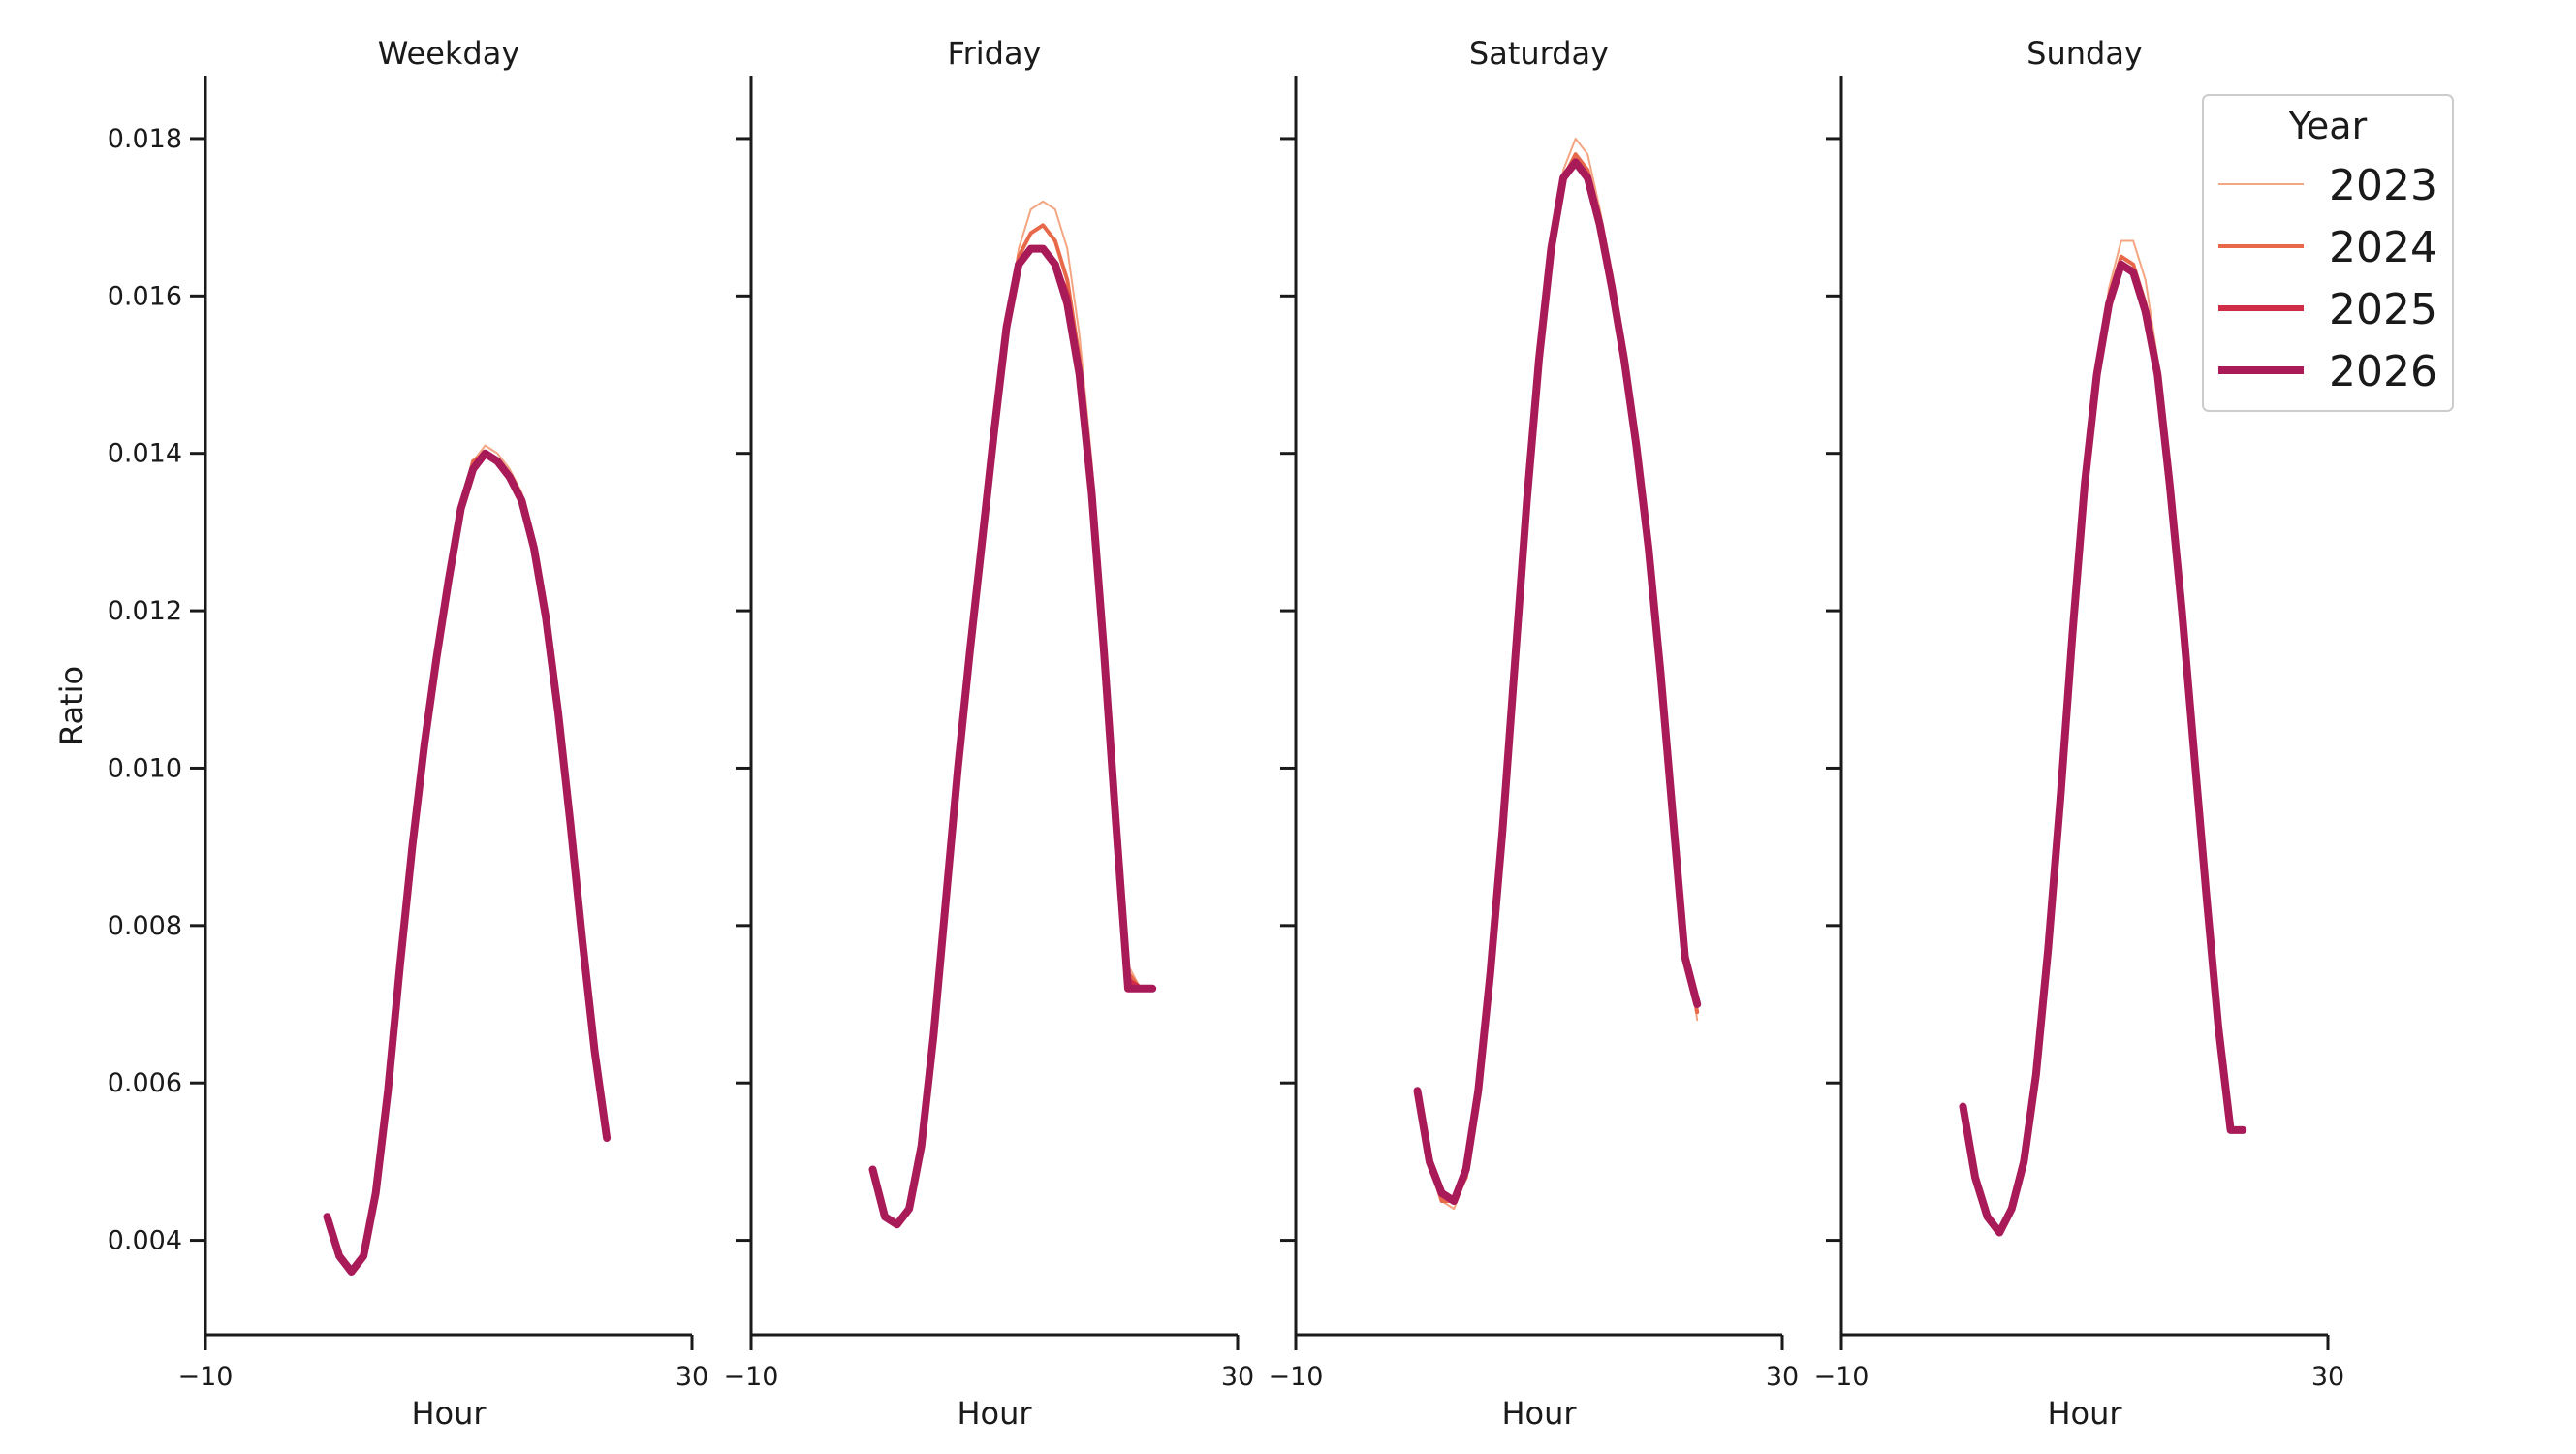 This screenshot has height=1454, width=2576. I want to click on legend-label-2026: 2026, so click(2383, 371).